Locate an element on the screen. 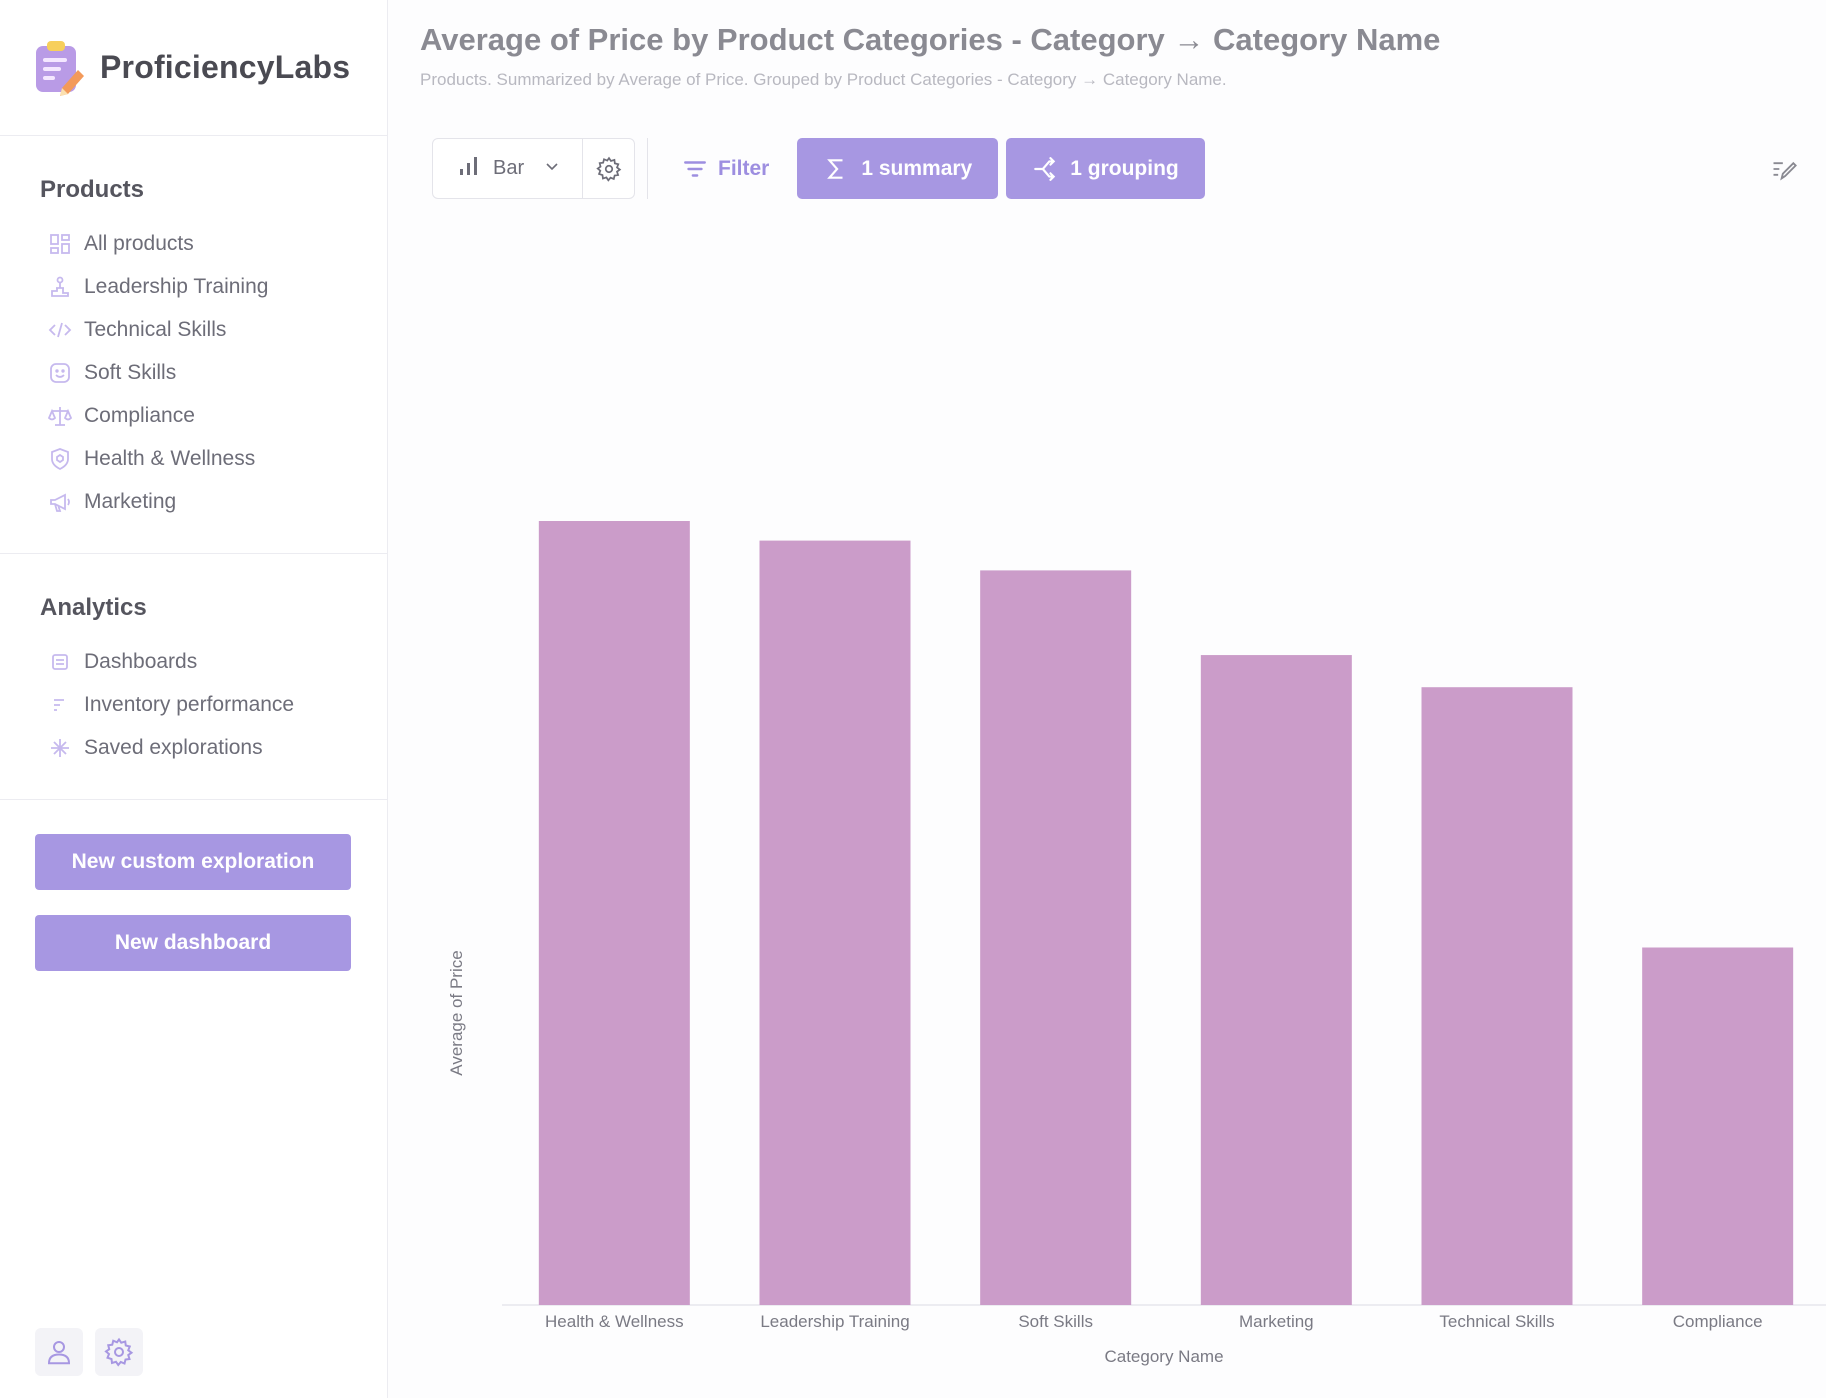  x-tick-label: Marketing is located at coordinates (1276, 1321).